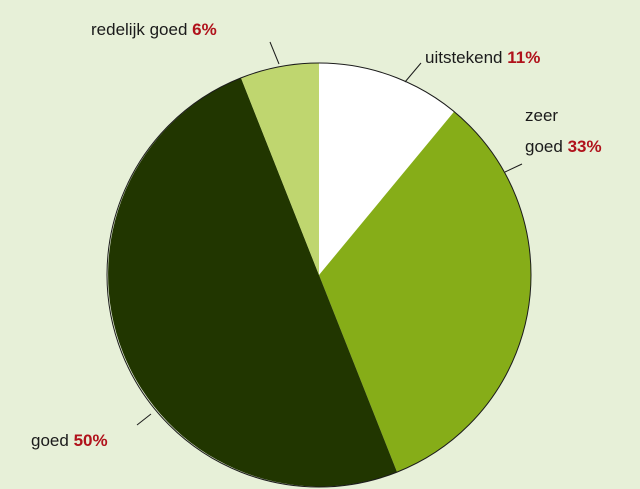 This screenshot has height=489, width=640. What do you see at coordinates (274, 53) in the screenshot?
I see `leader-line-redelijk-goed` at bounding box center [274, 53].